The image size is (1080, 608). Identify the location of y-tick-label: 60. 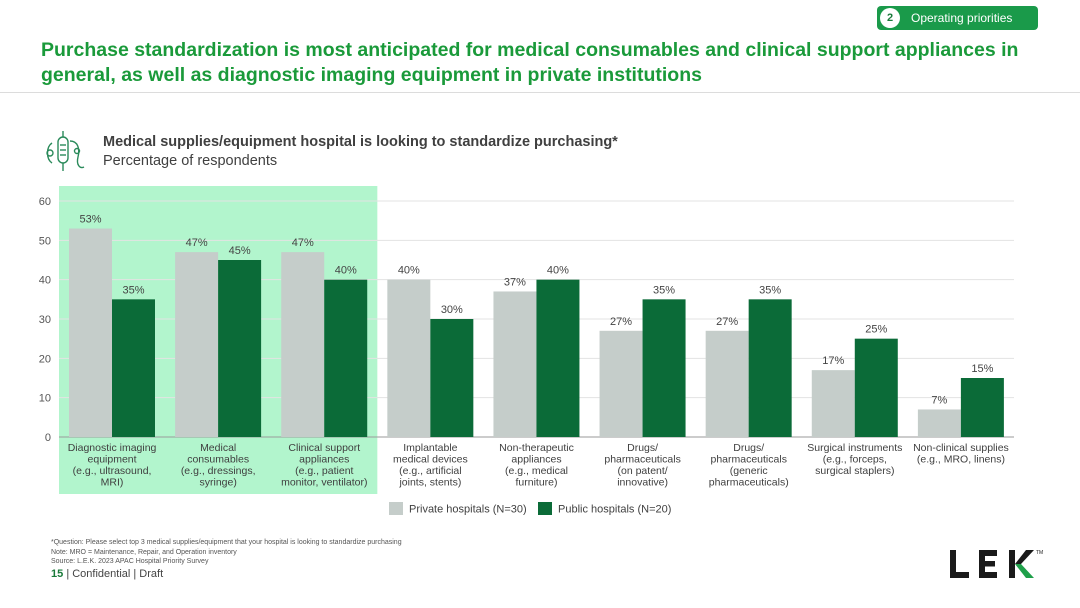
(45, 202).